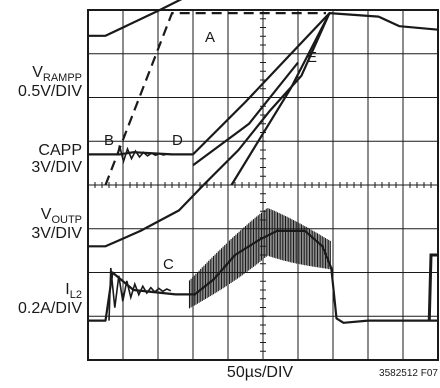 The height and width of the screenshot is (388, 440). What do you see at coordinates (62, 78) in the screenshot?
I see `channel-sub: RAMPP` at bounding box center [62, 78].